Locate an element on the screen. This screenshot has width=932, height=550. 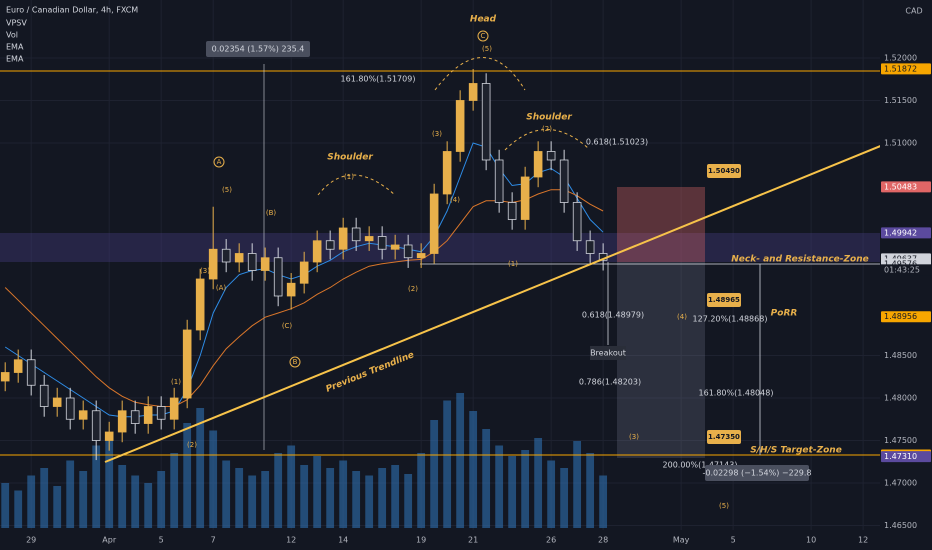
price-tag-label: 1.48956 is located at coordinates (900, 316).